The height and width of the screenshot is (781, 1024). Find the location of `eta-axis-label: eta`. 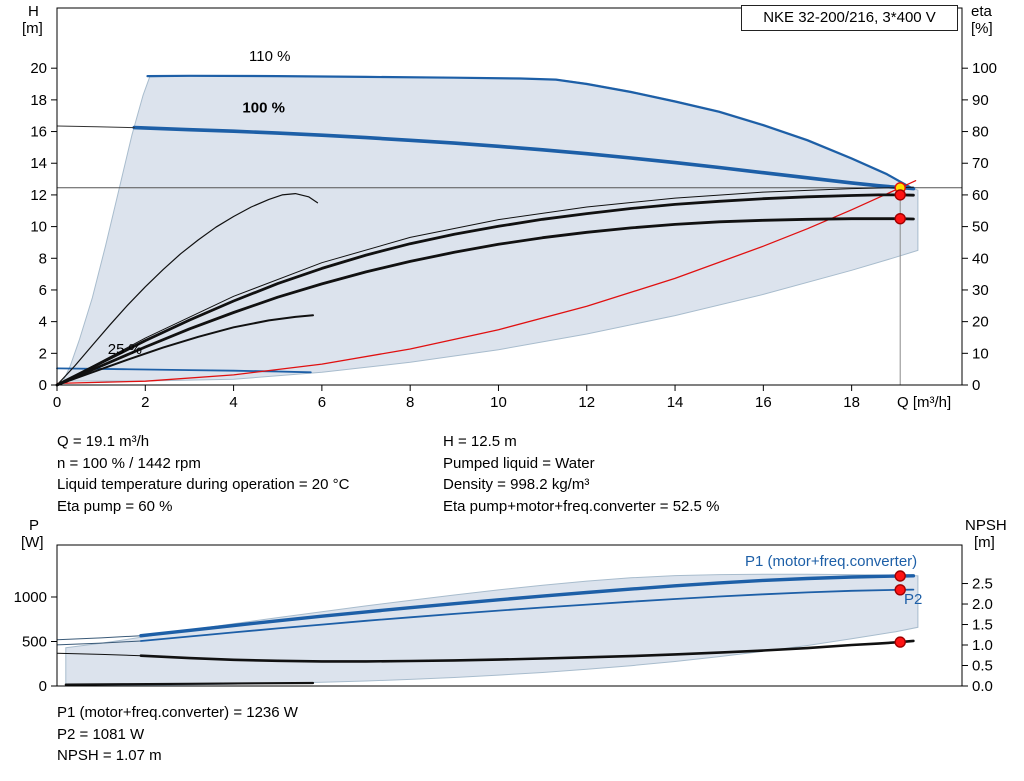

eta-axis-label: eta is located at coordinates (981, 11).